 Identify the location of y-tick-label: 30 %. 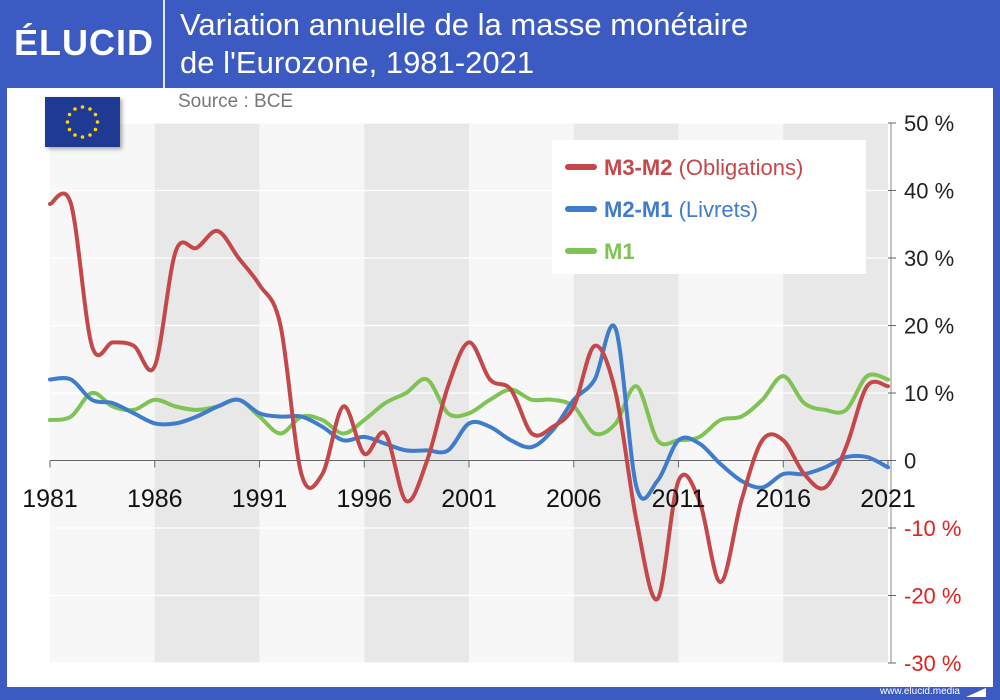
(929, 258).